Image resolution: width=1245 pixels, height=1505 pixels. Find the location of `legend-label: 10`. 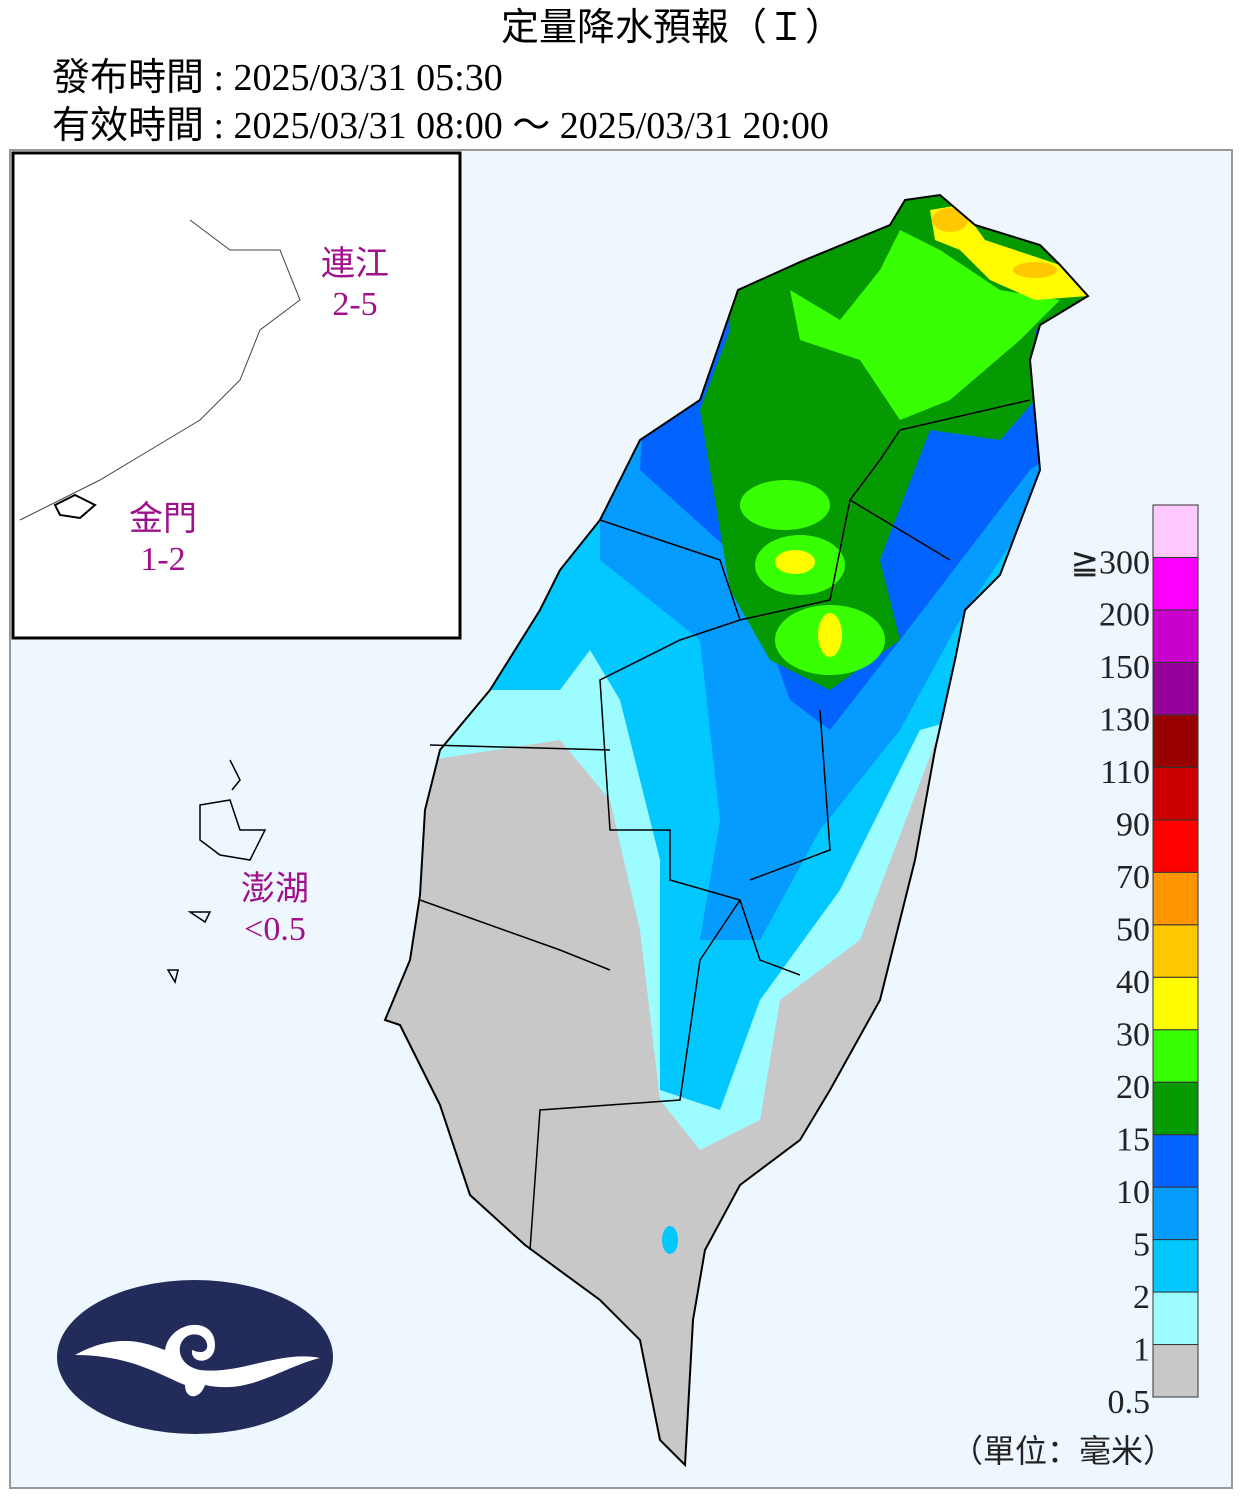

legend-label: 10 is located at coordinates (1133, 1192).